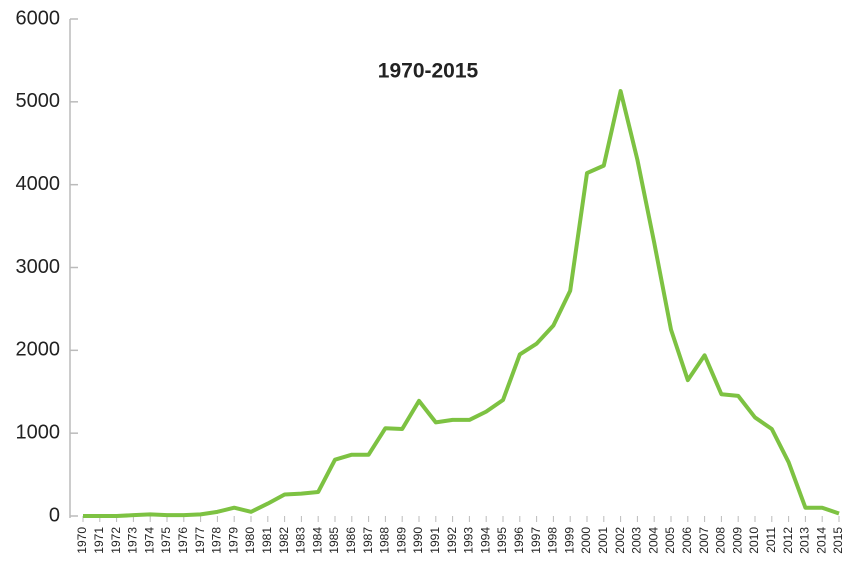 This screenshot has width=854, height=571. What do you see at coordinates (284, 540) in the screenshot?
I see `x-tick-label: 1982` at bounding box center [284, 540].